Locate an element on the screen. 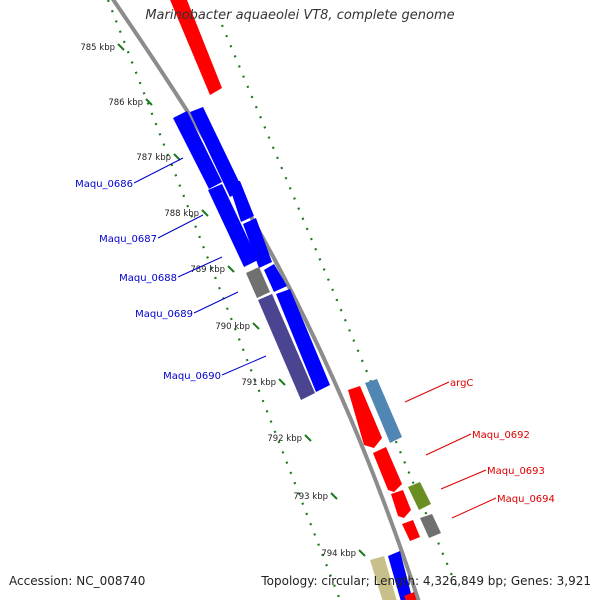 The image size is (600, 600). ruler-tick-label: 785 kbp is located at coordinates (97, 48).